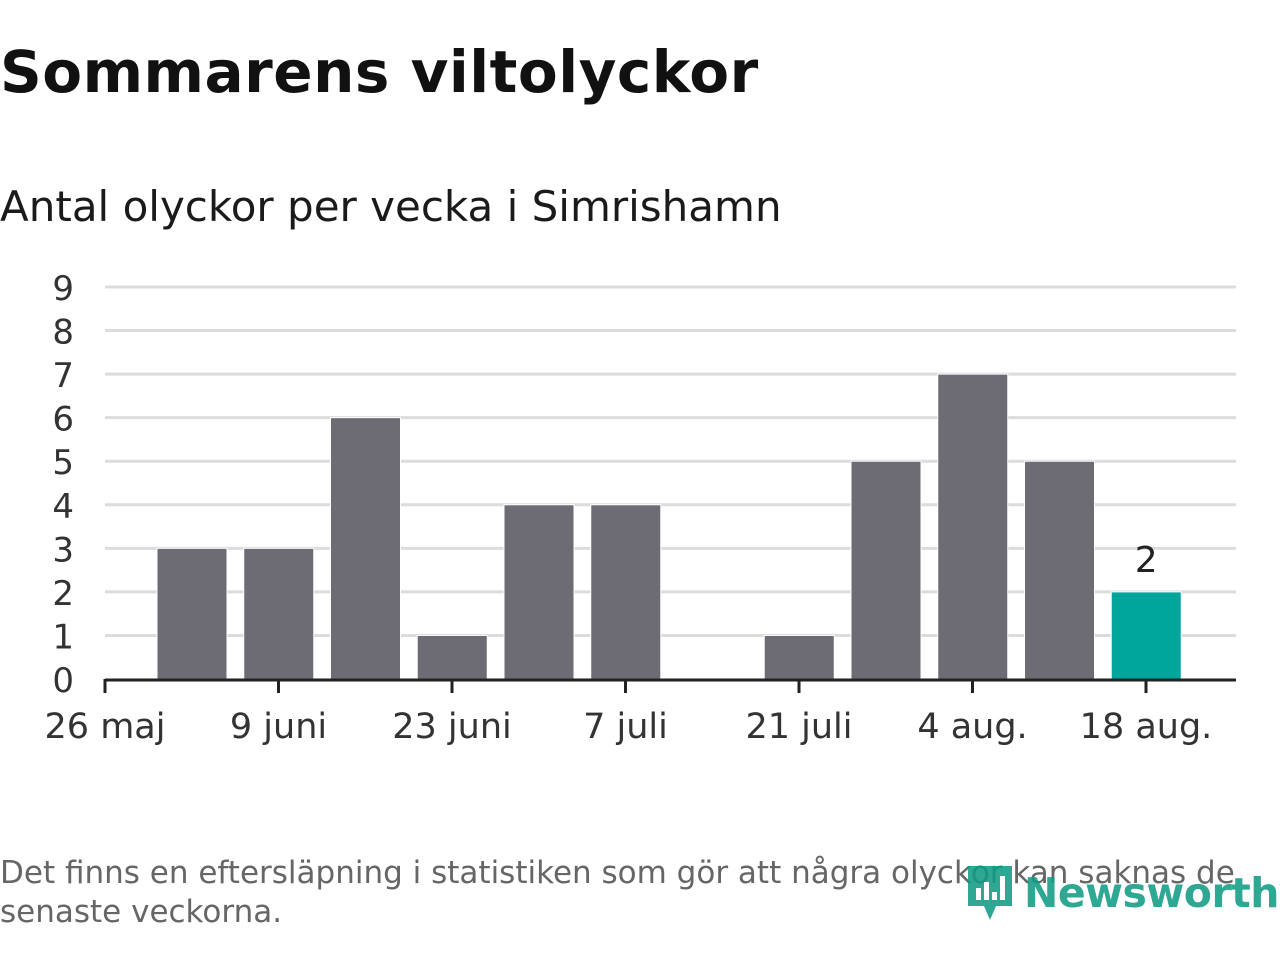 This screenshot has height=960, width=1280. Describe the element at coordinates (63, 507) in the screenshot. I see `y-tick-label: 4` at that location.